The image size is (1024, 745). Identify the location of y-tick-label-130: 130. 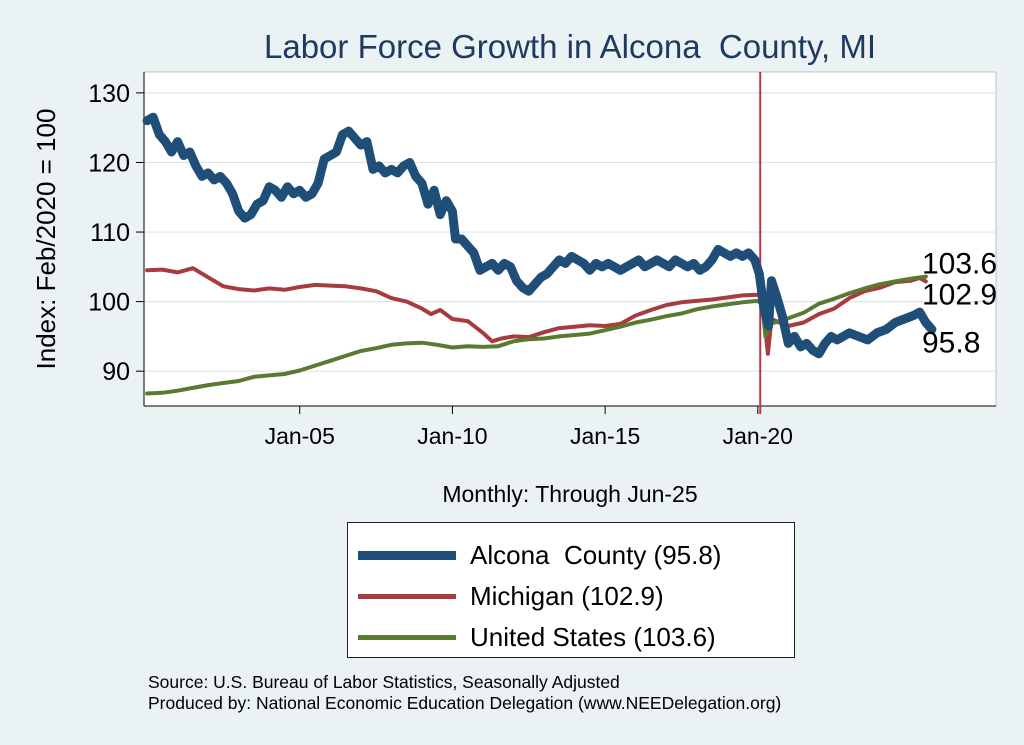
(109, 94).